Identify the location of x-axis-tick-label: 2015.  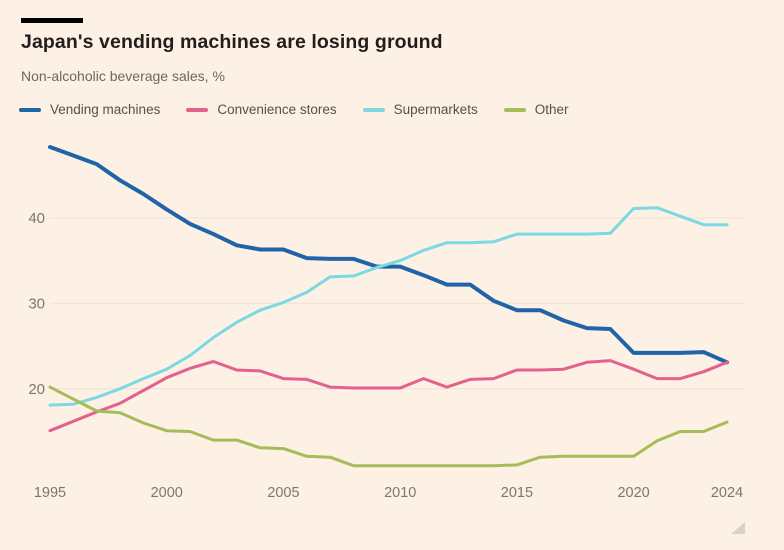
(517, 493).